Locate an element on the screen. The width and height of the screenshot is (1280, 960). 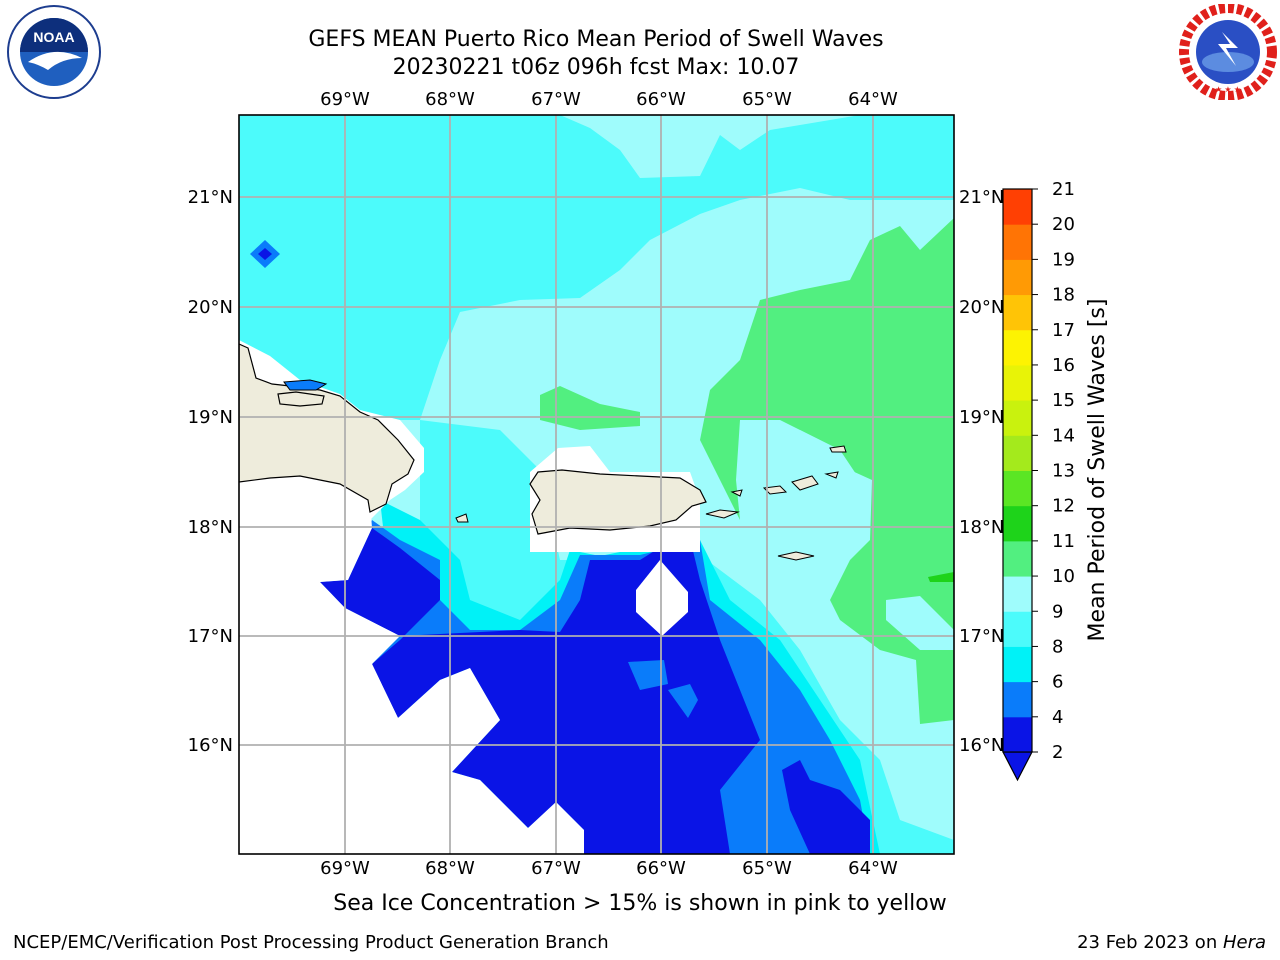
colorbar-tick-label: 16 is located at coordinates (1063, 365).